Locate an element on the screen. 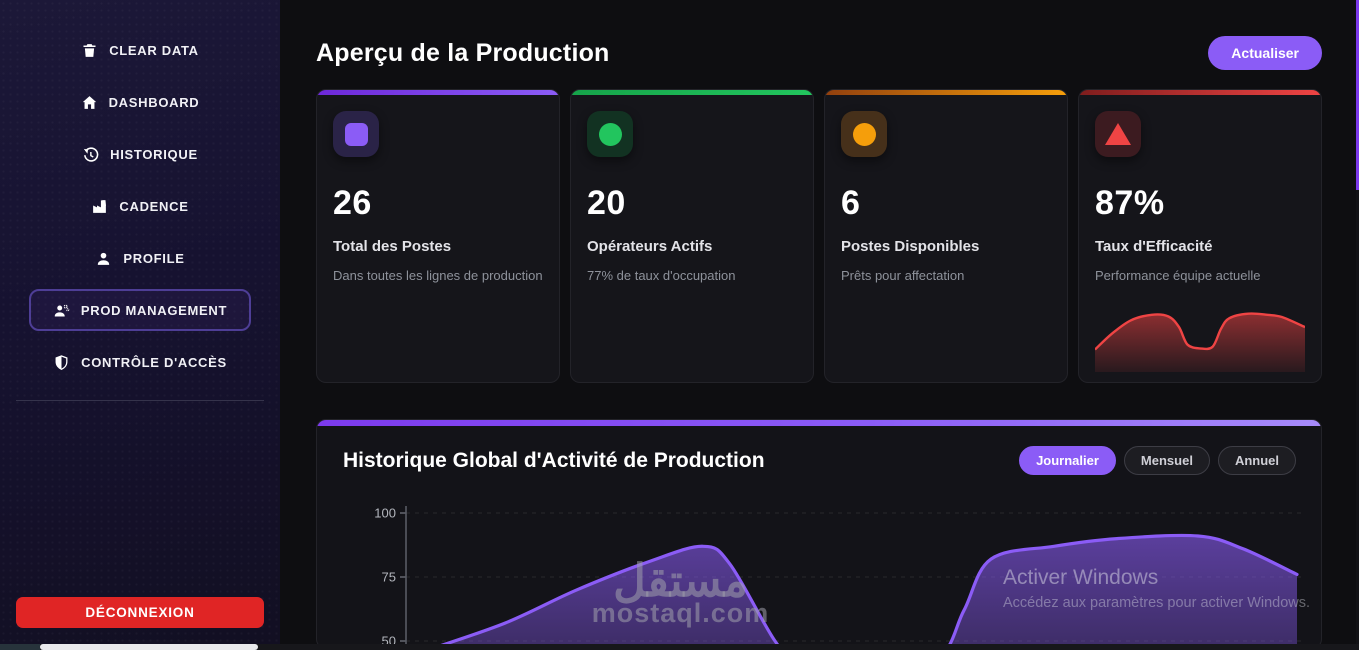 This screenshot has width=1359, height=650. stat-value: 6 is located at coordinates (851, 203).